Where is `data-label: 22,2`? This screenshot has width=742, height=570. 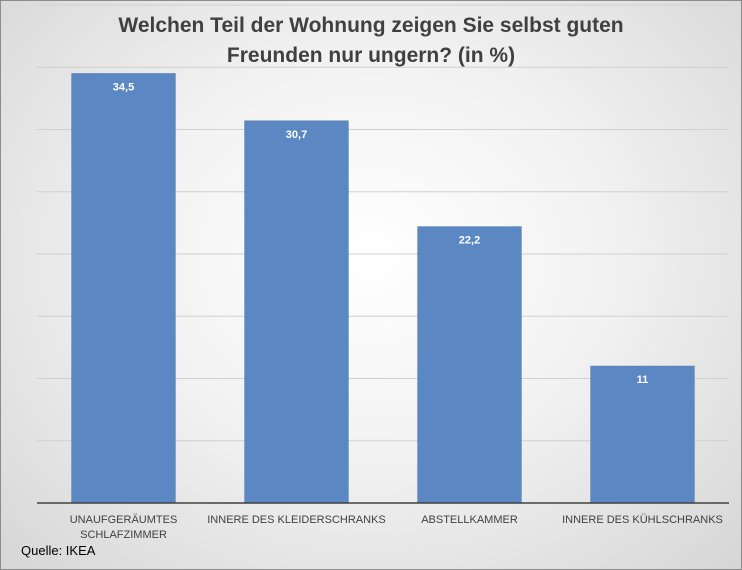
data-label: 22,2 is located at coordinates (469, 241).